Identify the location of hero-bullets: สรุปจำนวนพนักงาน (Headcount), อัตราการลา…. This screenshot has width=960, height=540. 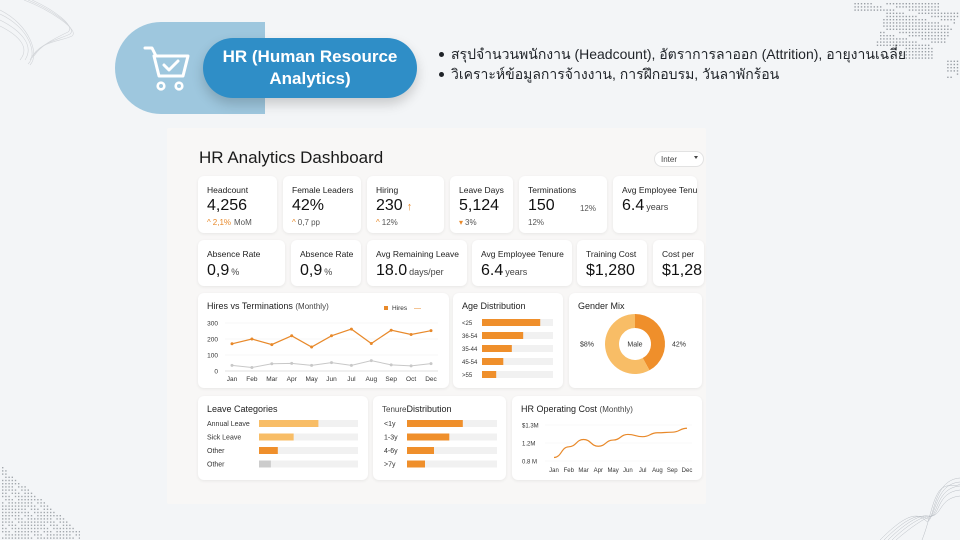
(671, 64).